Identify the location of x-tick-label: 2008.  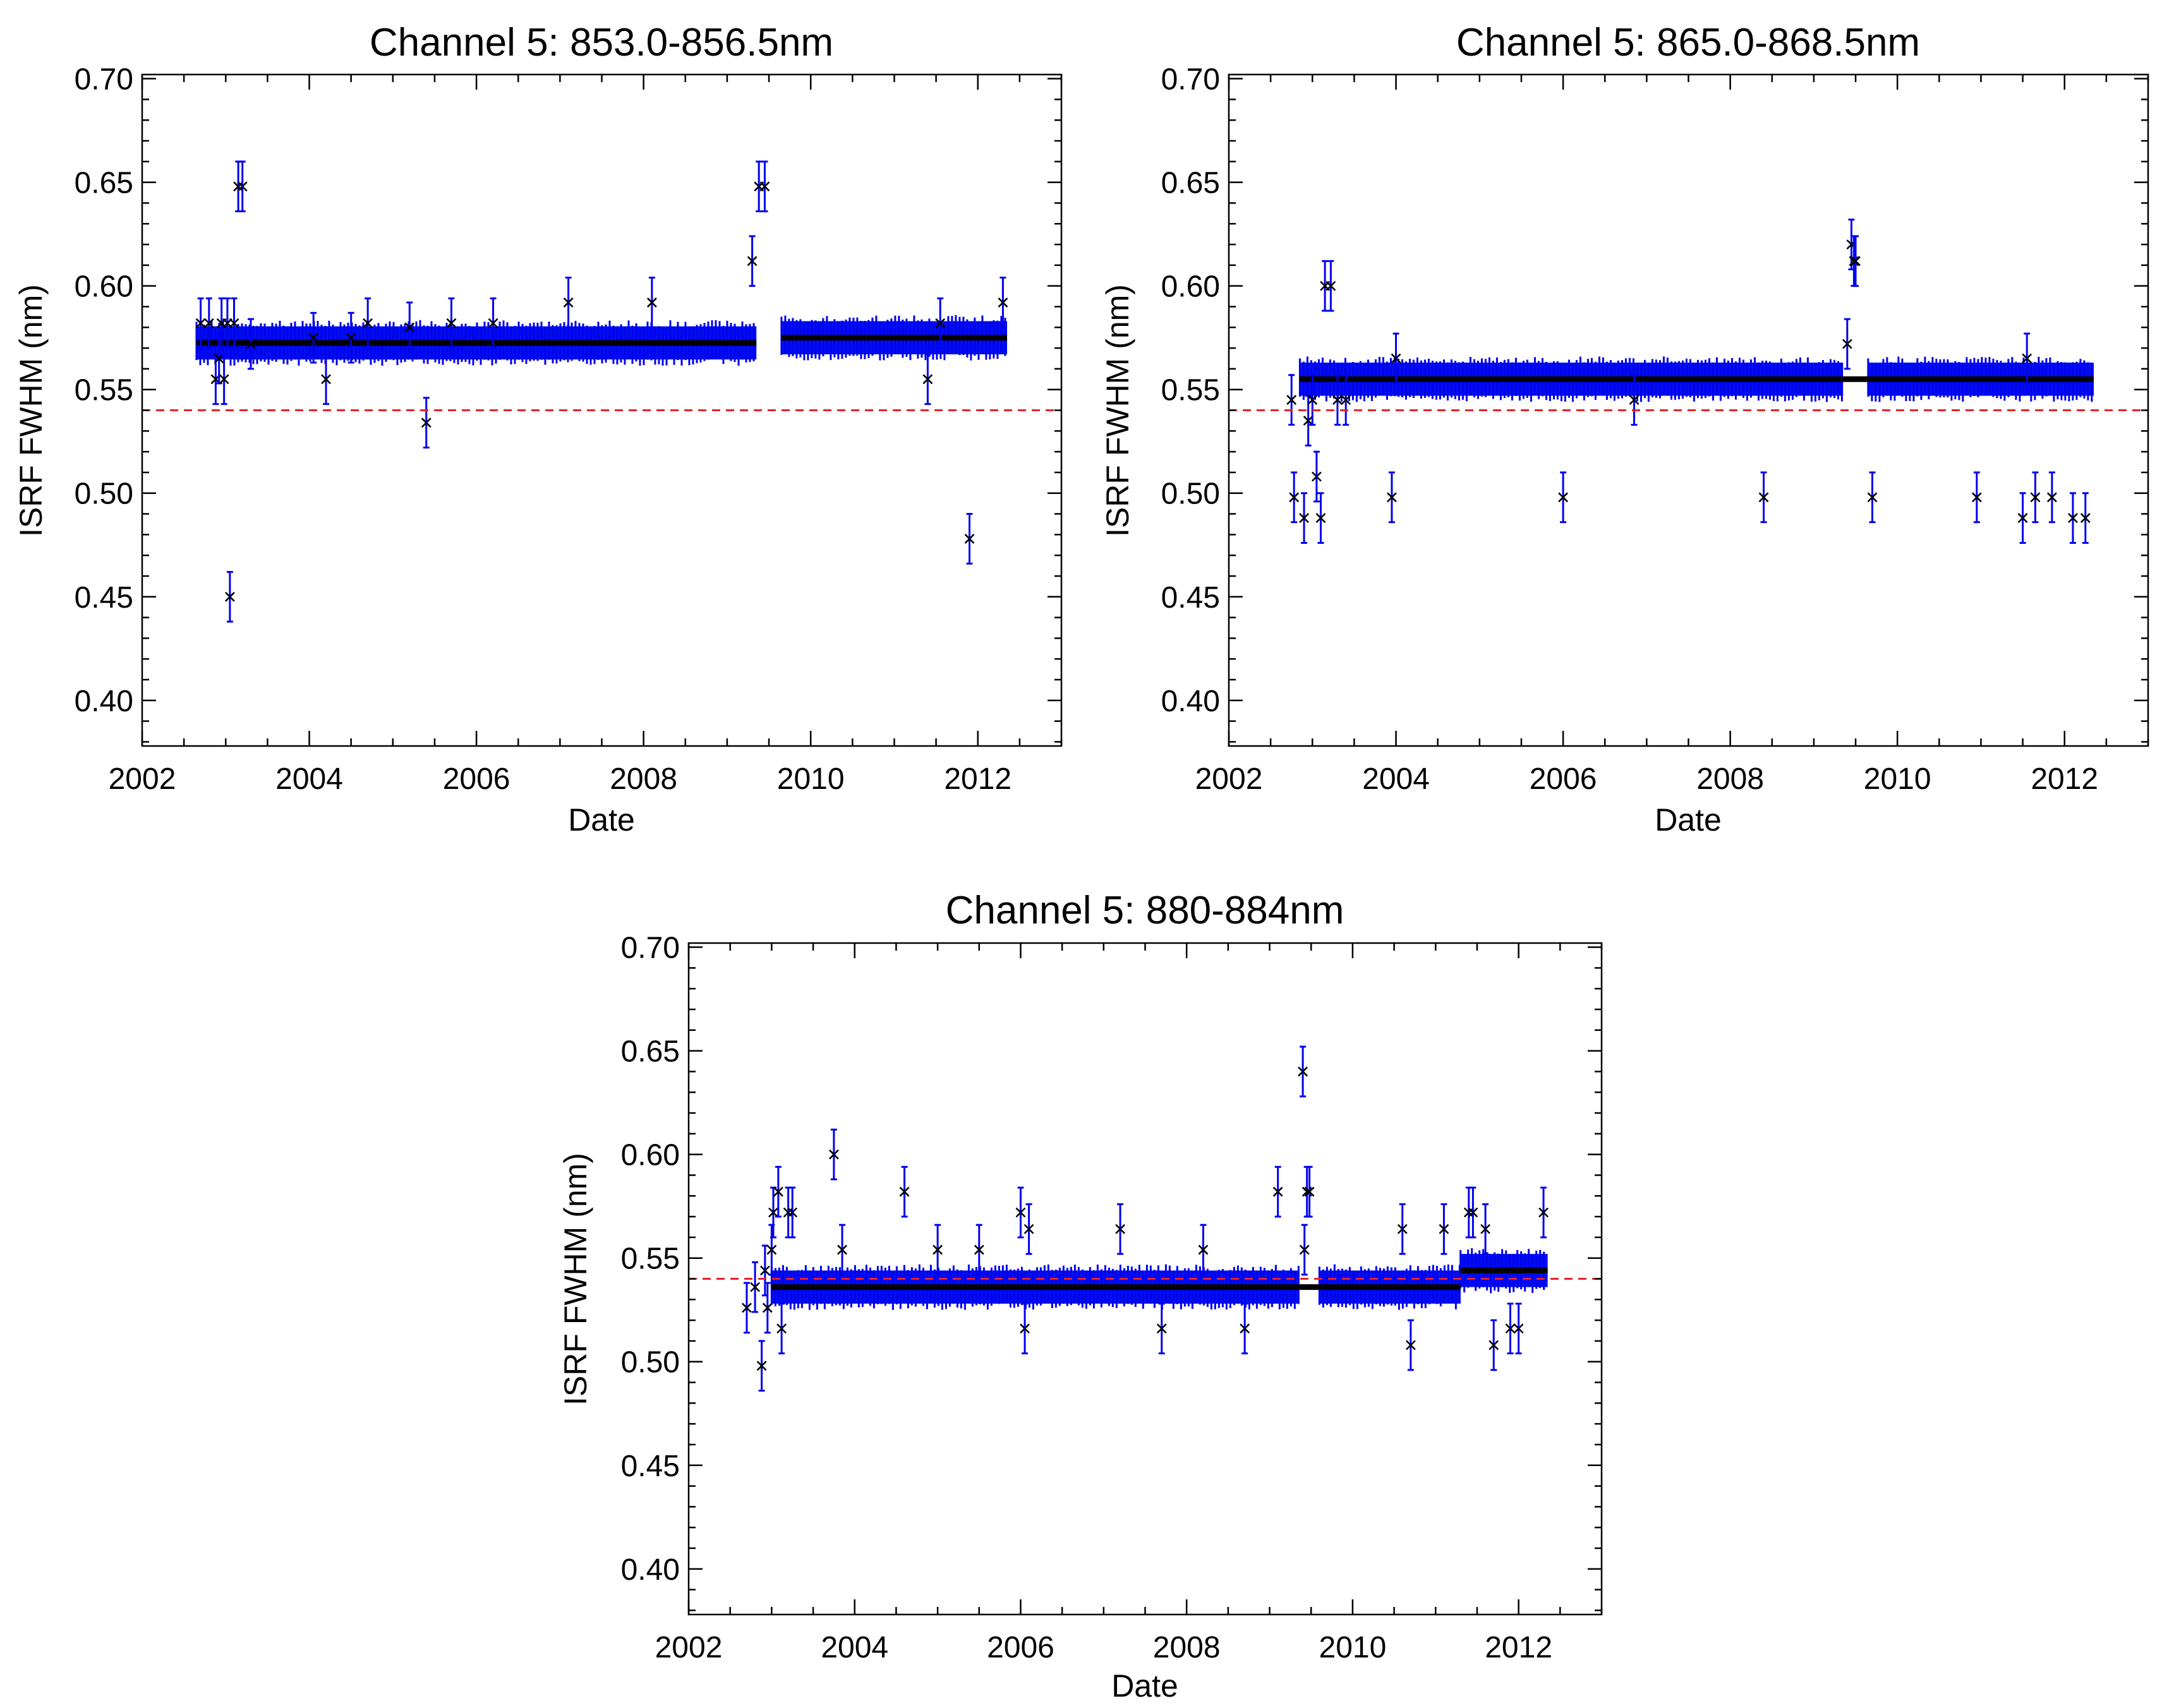
(643, 779).